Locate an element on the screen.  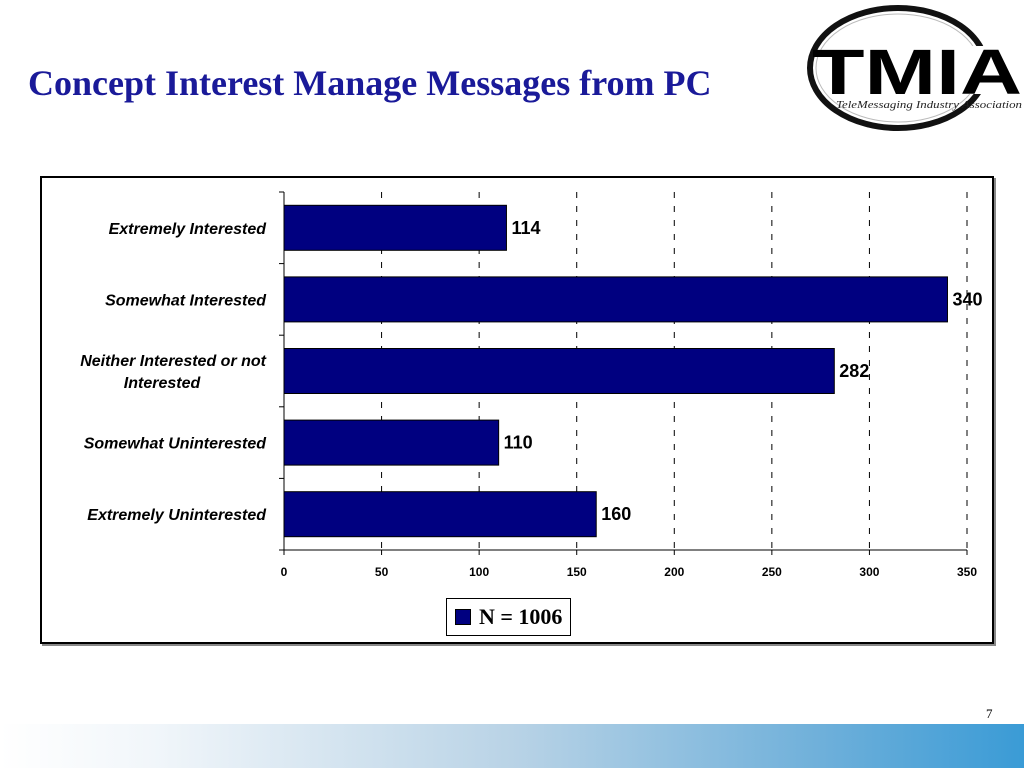
category-label-4-0: Extremely Uninterested is located at coordinates (177, 515).